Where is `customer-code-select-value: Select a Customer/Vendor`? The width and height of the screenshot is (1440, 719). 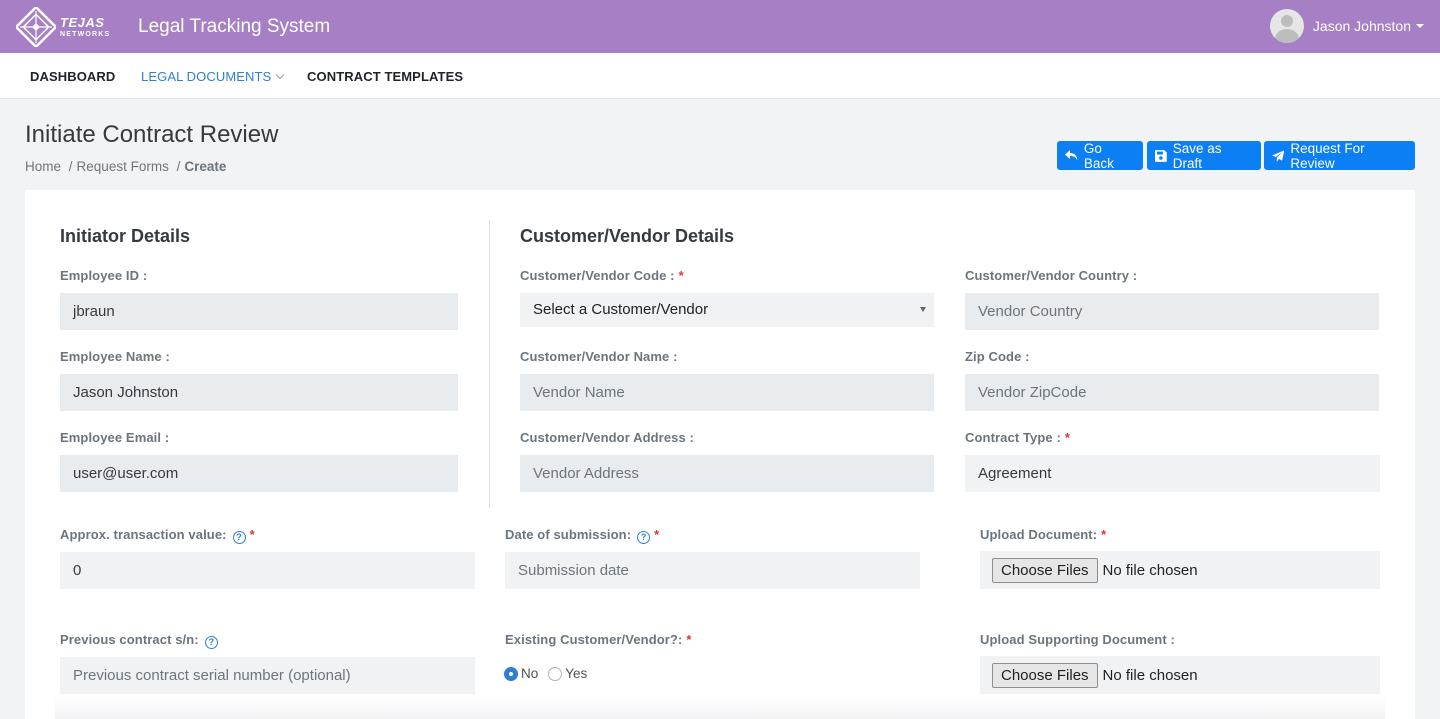 customer-code-select-value: Select a Customer/Vendor is located at coordinates (621, 309).